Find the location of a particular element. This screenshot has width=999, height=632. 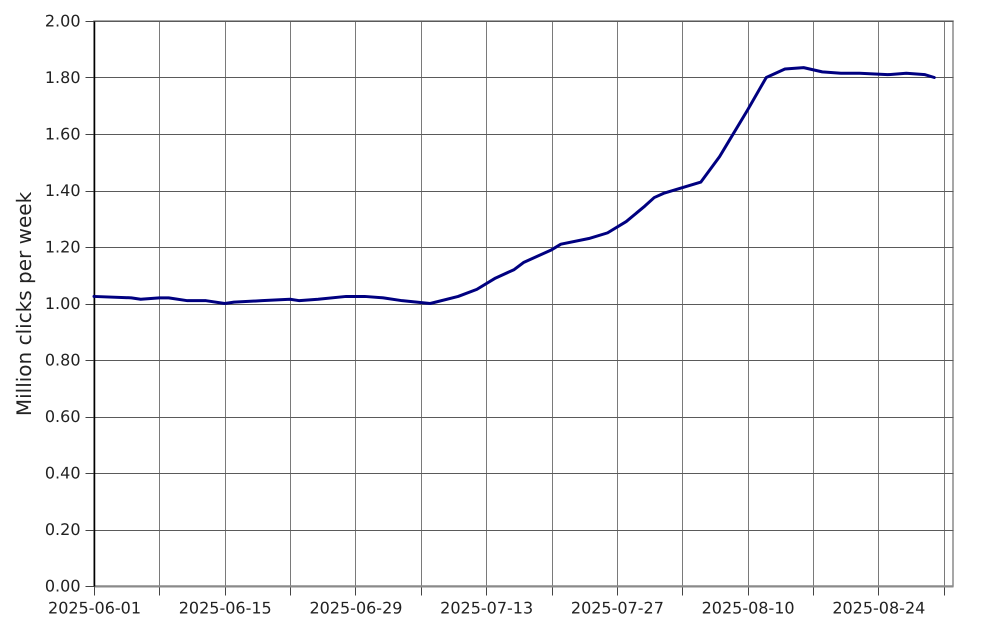

y-tick-label: 1.00 is located at coordinates (62, 303).